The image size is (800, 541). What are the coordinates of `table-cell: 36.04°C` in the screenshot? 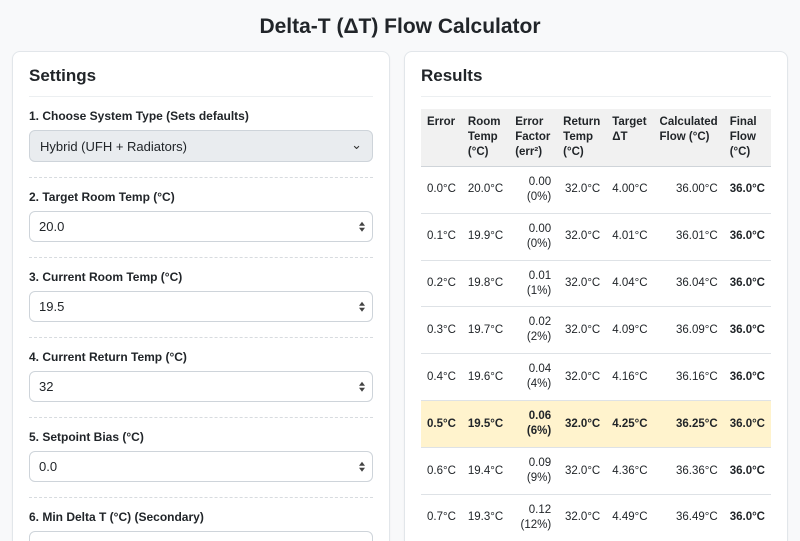 It's located at (688, 283).